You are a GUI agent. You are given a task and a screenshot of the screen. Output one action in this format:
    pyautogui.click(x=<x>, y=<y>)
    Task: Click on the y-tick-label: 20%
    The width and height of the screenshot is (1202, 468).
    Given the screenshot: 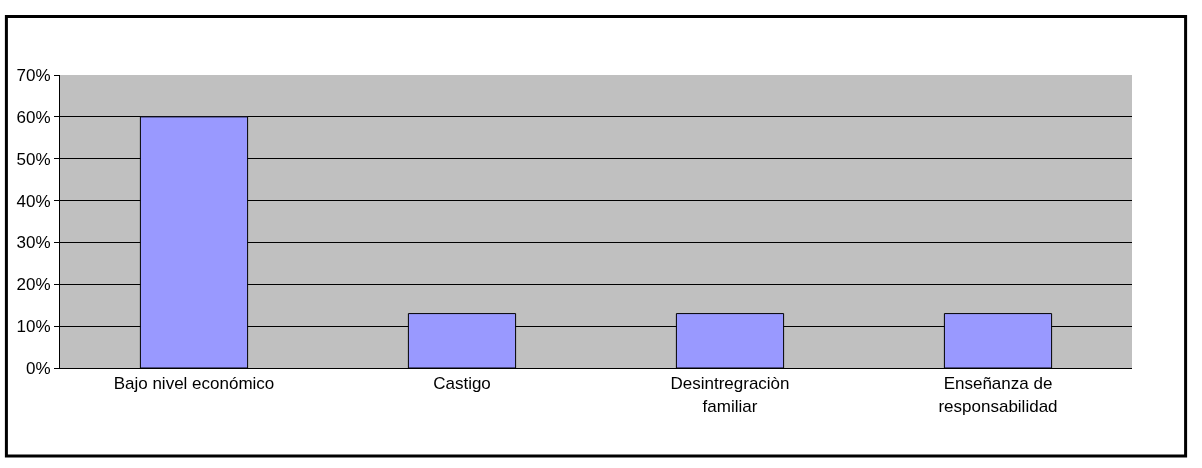 What is the action you would take?
    pyautogui.click(x=33, y=285)
    